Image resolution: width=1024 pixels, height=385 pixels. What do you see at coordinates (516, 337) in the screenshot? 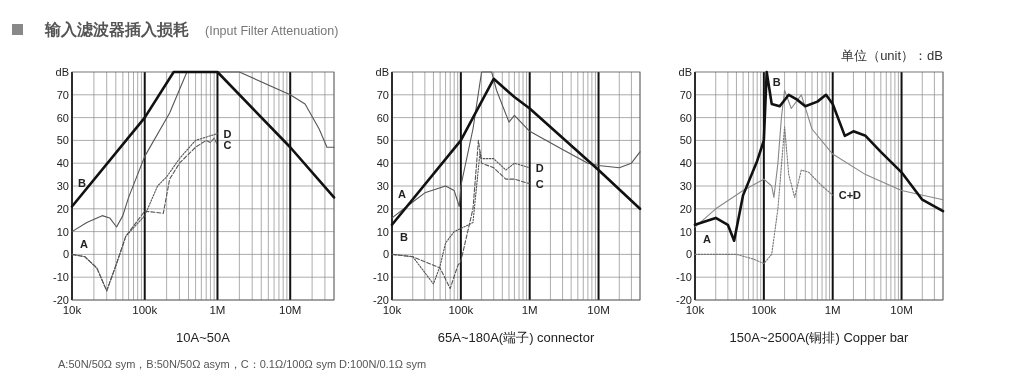
I see `x-axis-title: 65A~180A(端子) connector` at bounding box center [516, 337].